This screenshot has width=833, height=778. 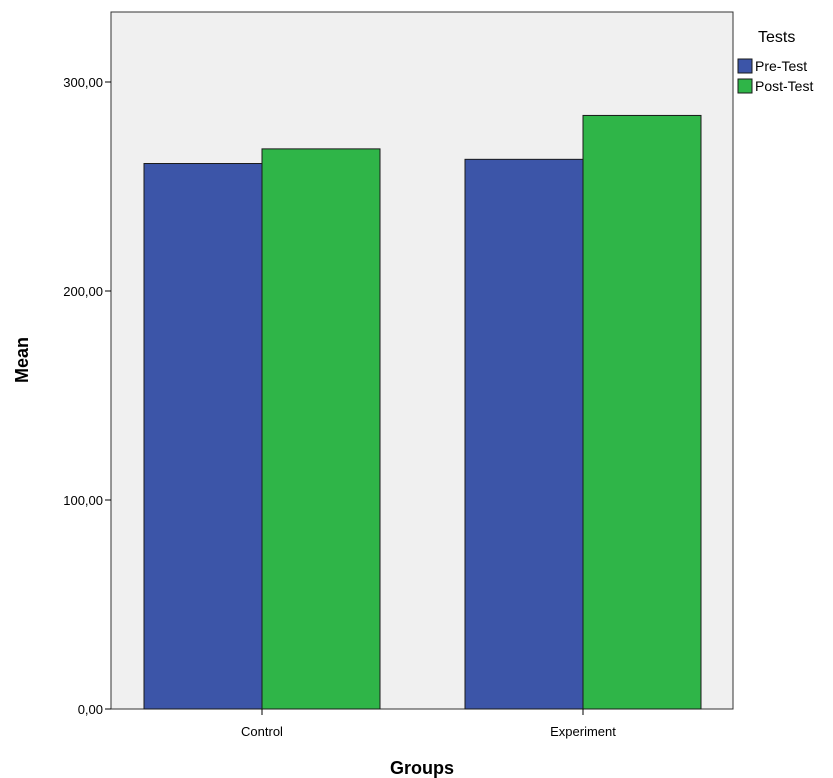 What do you see at coordinates (428, 724) in the screenshot?
I see `x-axis: Control Experiment` at bounding box center [428, 724].